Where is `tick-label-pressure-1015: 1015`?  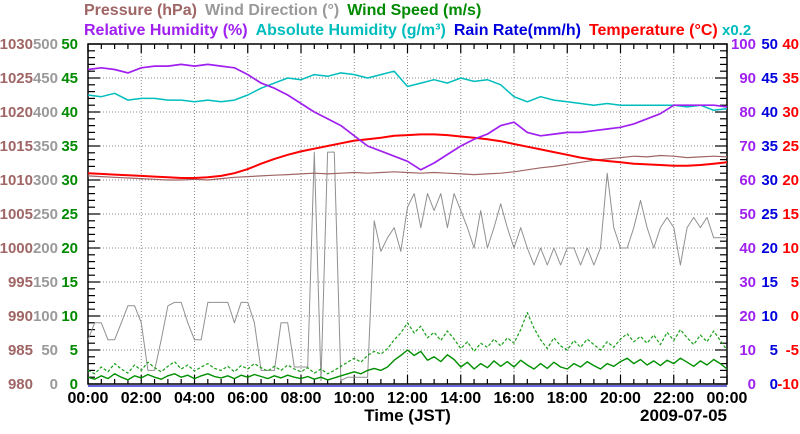 tick-label-pressure-1015: 1015 is located at coordinates (16, 146).